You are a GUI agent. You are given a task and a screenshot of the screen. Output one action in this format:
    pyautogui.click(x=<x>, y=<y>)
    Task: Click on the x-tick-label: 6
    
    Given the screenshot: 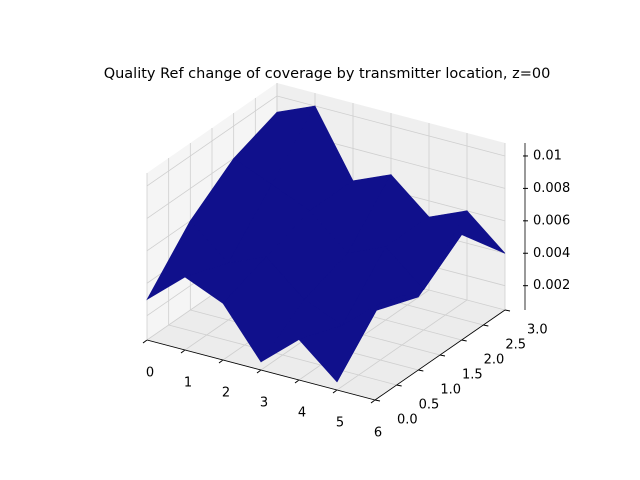 What is the action you would take?
    pyautogui.click(x=378, y=433)
    